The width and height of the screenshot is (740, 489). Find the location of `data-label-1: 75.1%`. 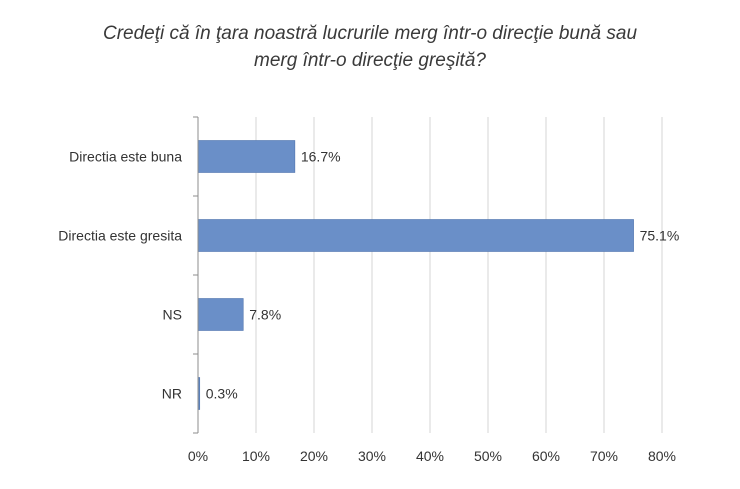

data-label-1: 75.1% is located at coordinates (660, 236).